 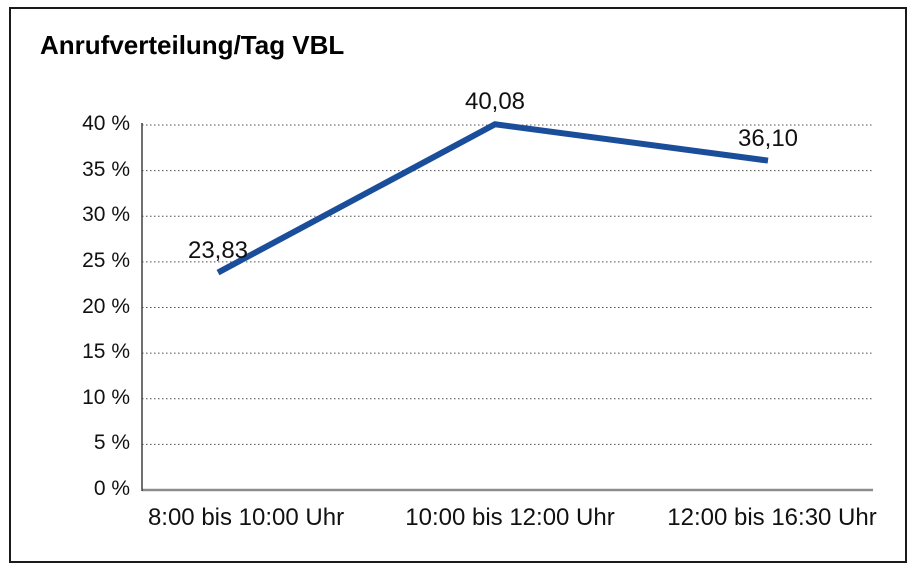 I want to click on y-axis-label: 10 %, so click(x=106, y=397).